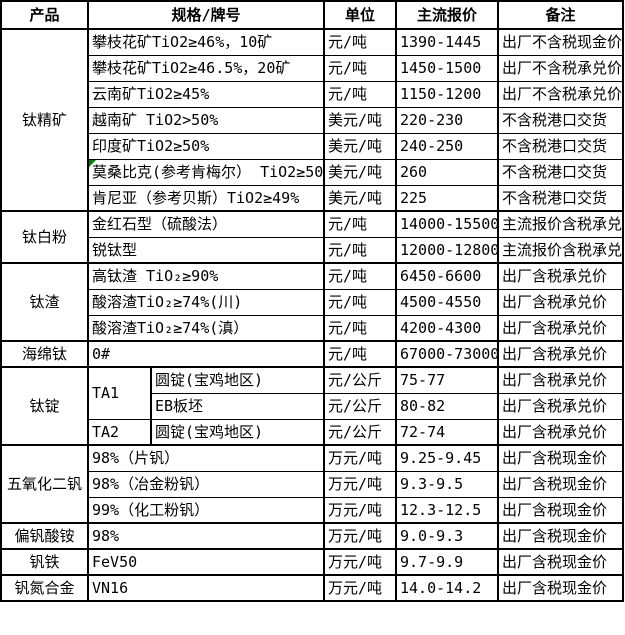 Image resolution: width=625 pixels, height=635 pixels. Describe the element at coordinates (447, 432) in the screenshot. I see `price-cell: 72-74` at that location.